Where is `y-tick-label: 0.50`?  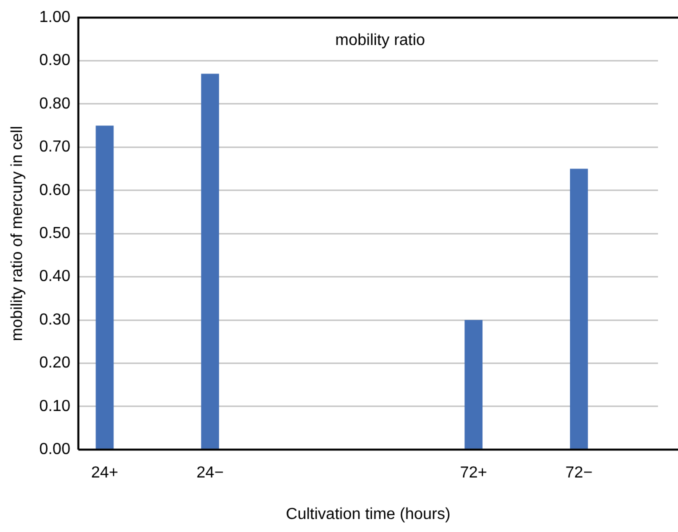
y-tick-label: 0.50 is located at coordinates (54, 233).